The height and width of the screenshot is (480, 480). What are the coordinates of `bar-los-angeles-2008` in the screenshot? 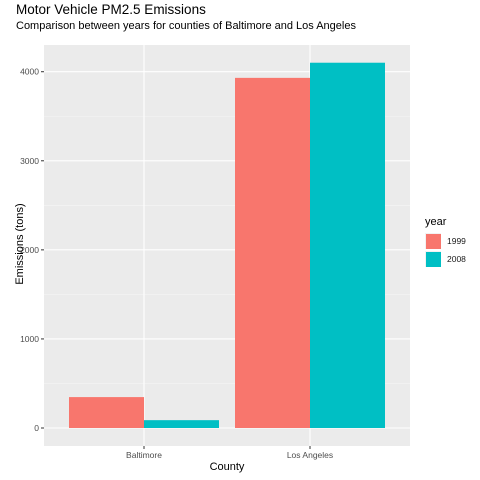 It's located at (347, 245).